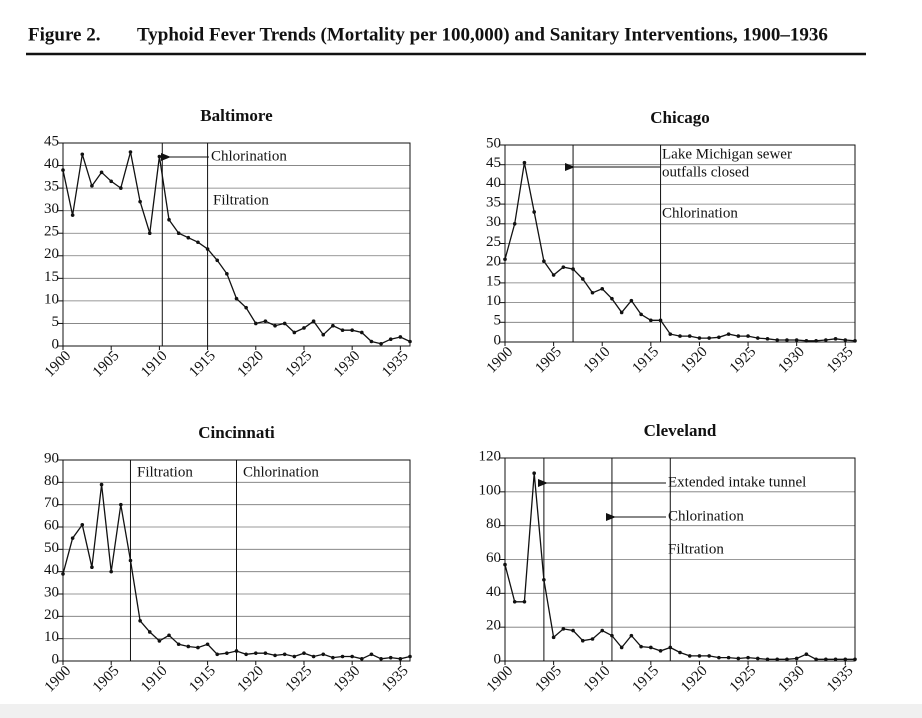 This screenshot has width=922, height=718. What do you see at coordinates (727, 154) in the screenshot?
I see `annotation: Lake Michigan sewer` at bounding box center [727, 154].